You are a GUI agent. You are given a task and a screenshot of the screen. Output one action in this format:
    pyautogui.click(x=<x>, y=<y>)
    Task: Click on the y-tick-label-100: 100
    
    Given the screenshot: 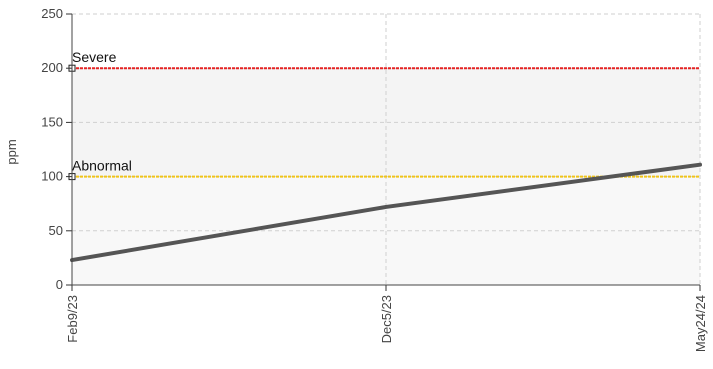 What is the action you would take?
    pyautogui.click(x=52, y=176)
    